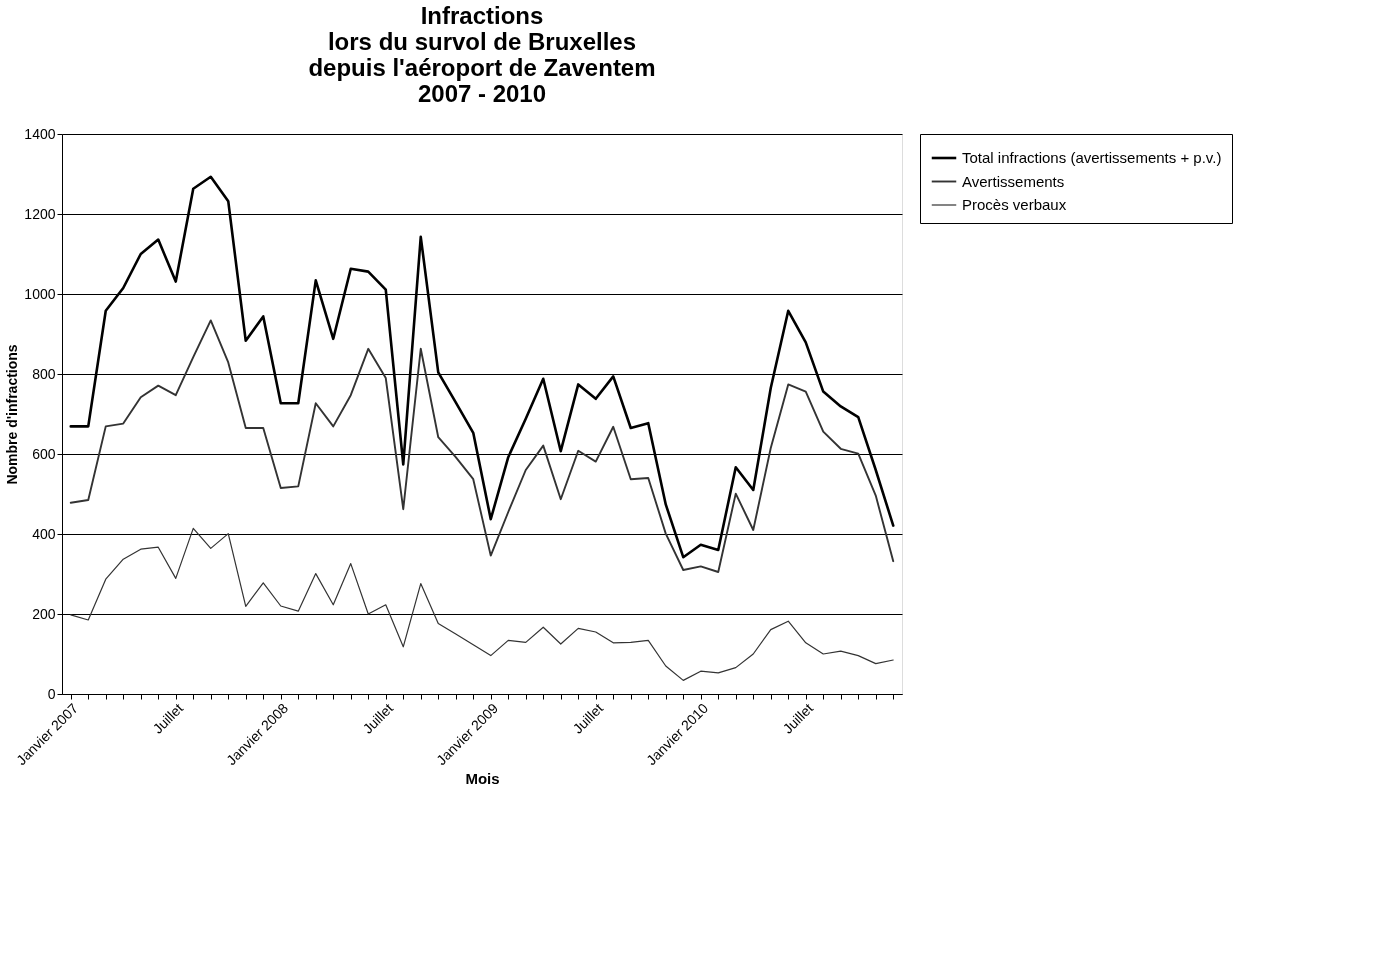 The height and width of the screenshot is (953, 1386). I want to click on legend-label: Avertissements, so click(1013, 181).